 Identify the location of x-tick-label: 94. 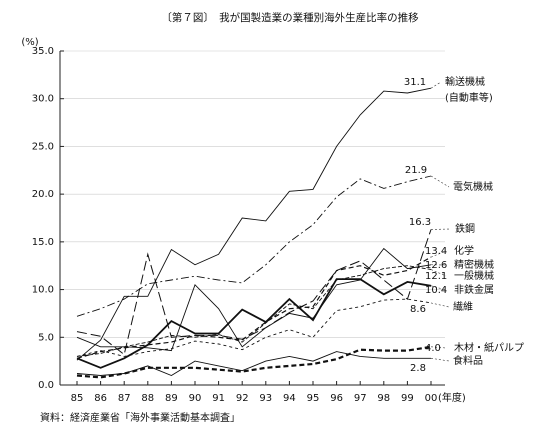
(289, 398).